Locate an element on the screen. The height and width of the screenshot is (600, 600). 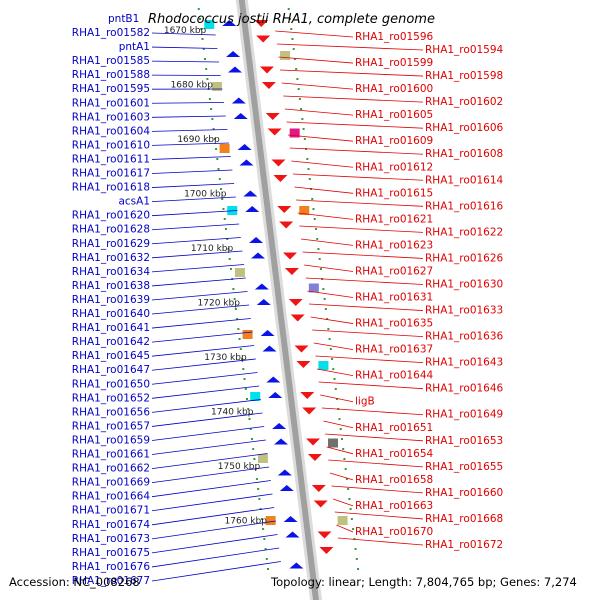
right-gene-label: RHA1_ro01594 is located at coordinates (464, 50).